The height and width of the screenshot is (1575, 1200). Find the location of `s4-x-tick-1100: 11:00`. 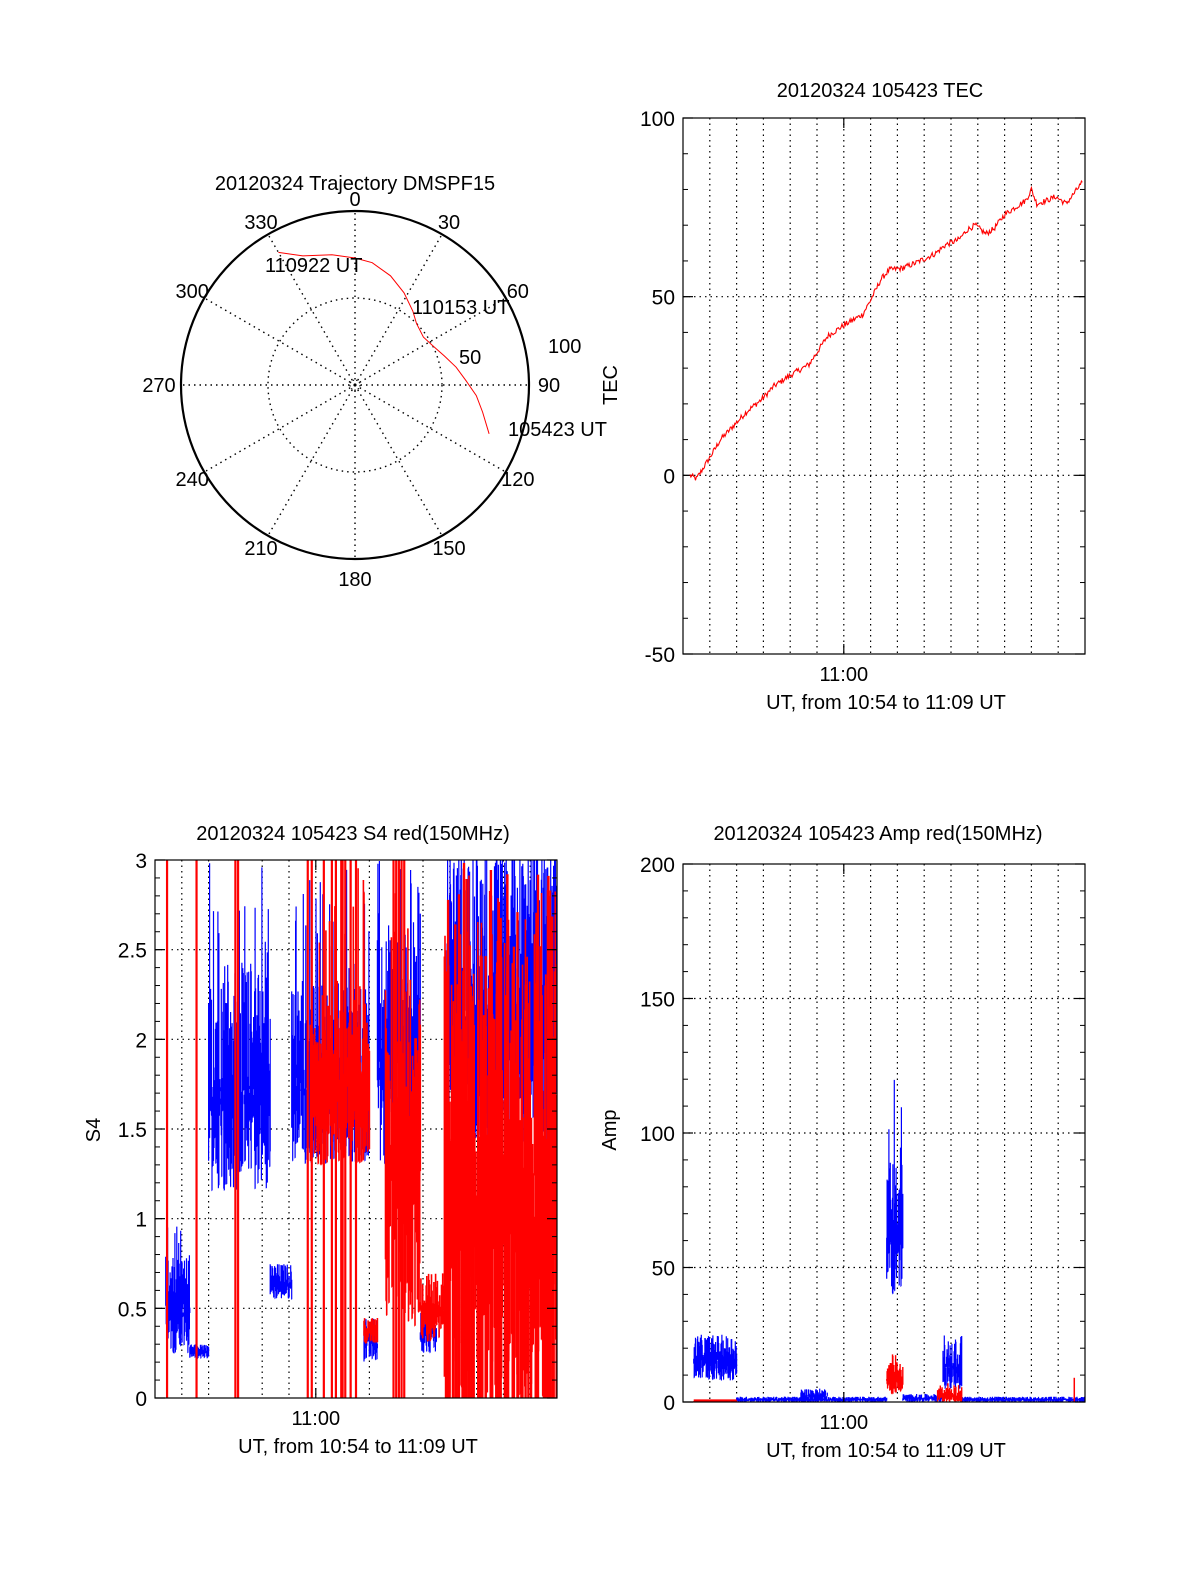

s4-x-tick-1100: 11:00 is located at coordinates (316, 1419).